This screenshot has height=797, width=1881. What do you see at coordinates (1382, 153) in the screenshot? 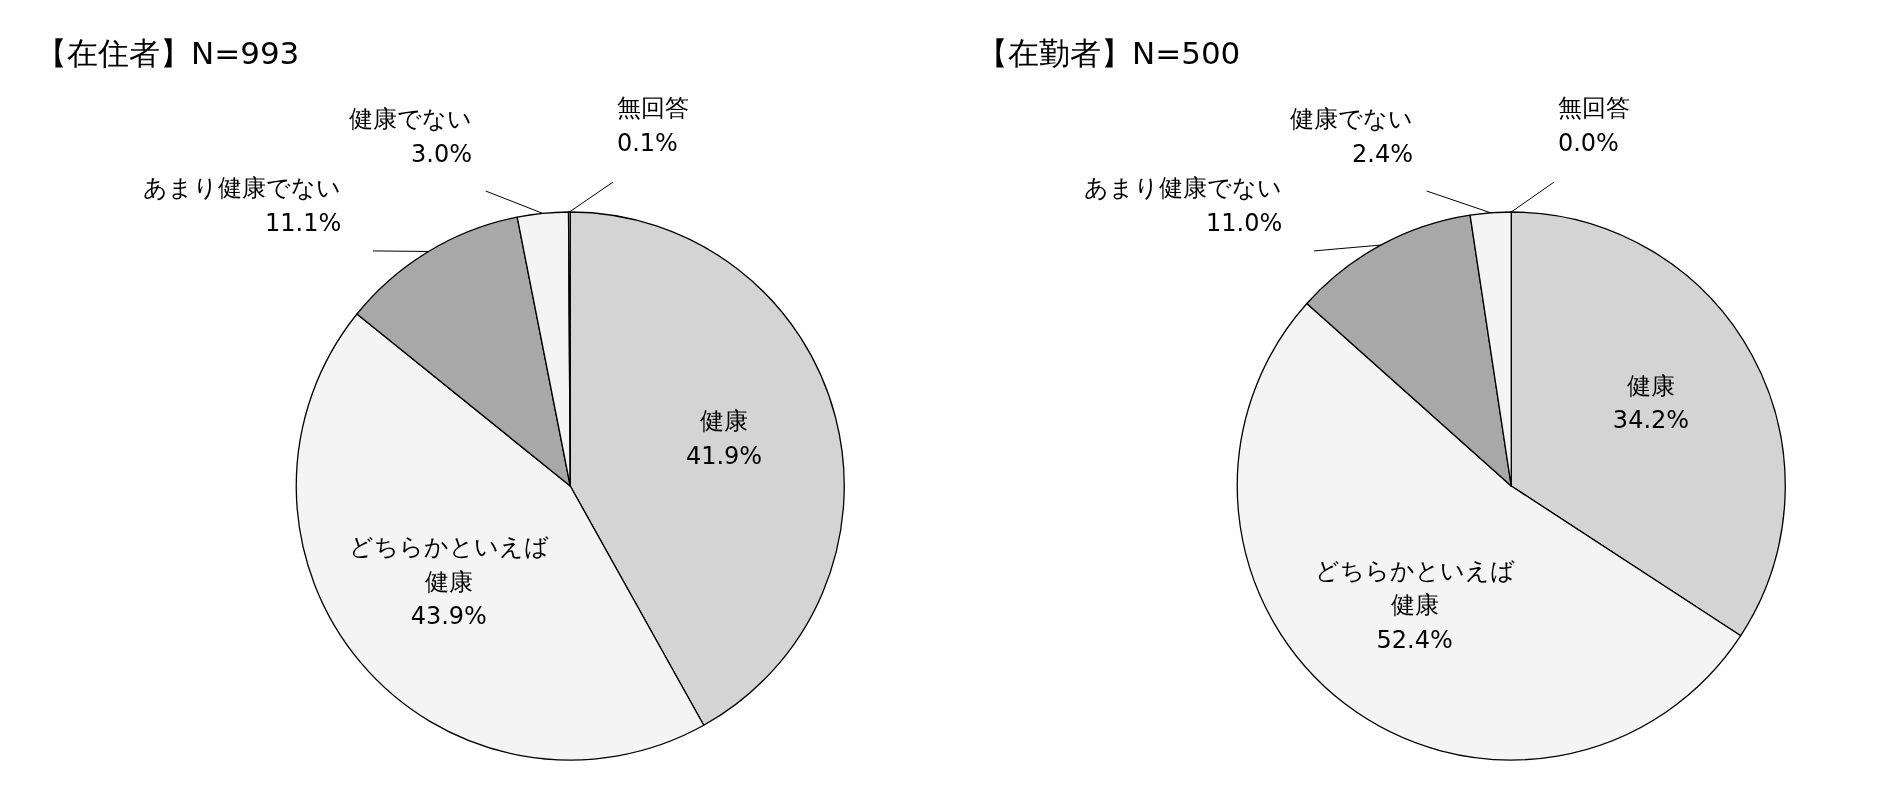
I see `data-label: 2.4%` at bounding box center [1382, 153].